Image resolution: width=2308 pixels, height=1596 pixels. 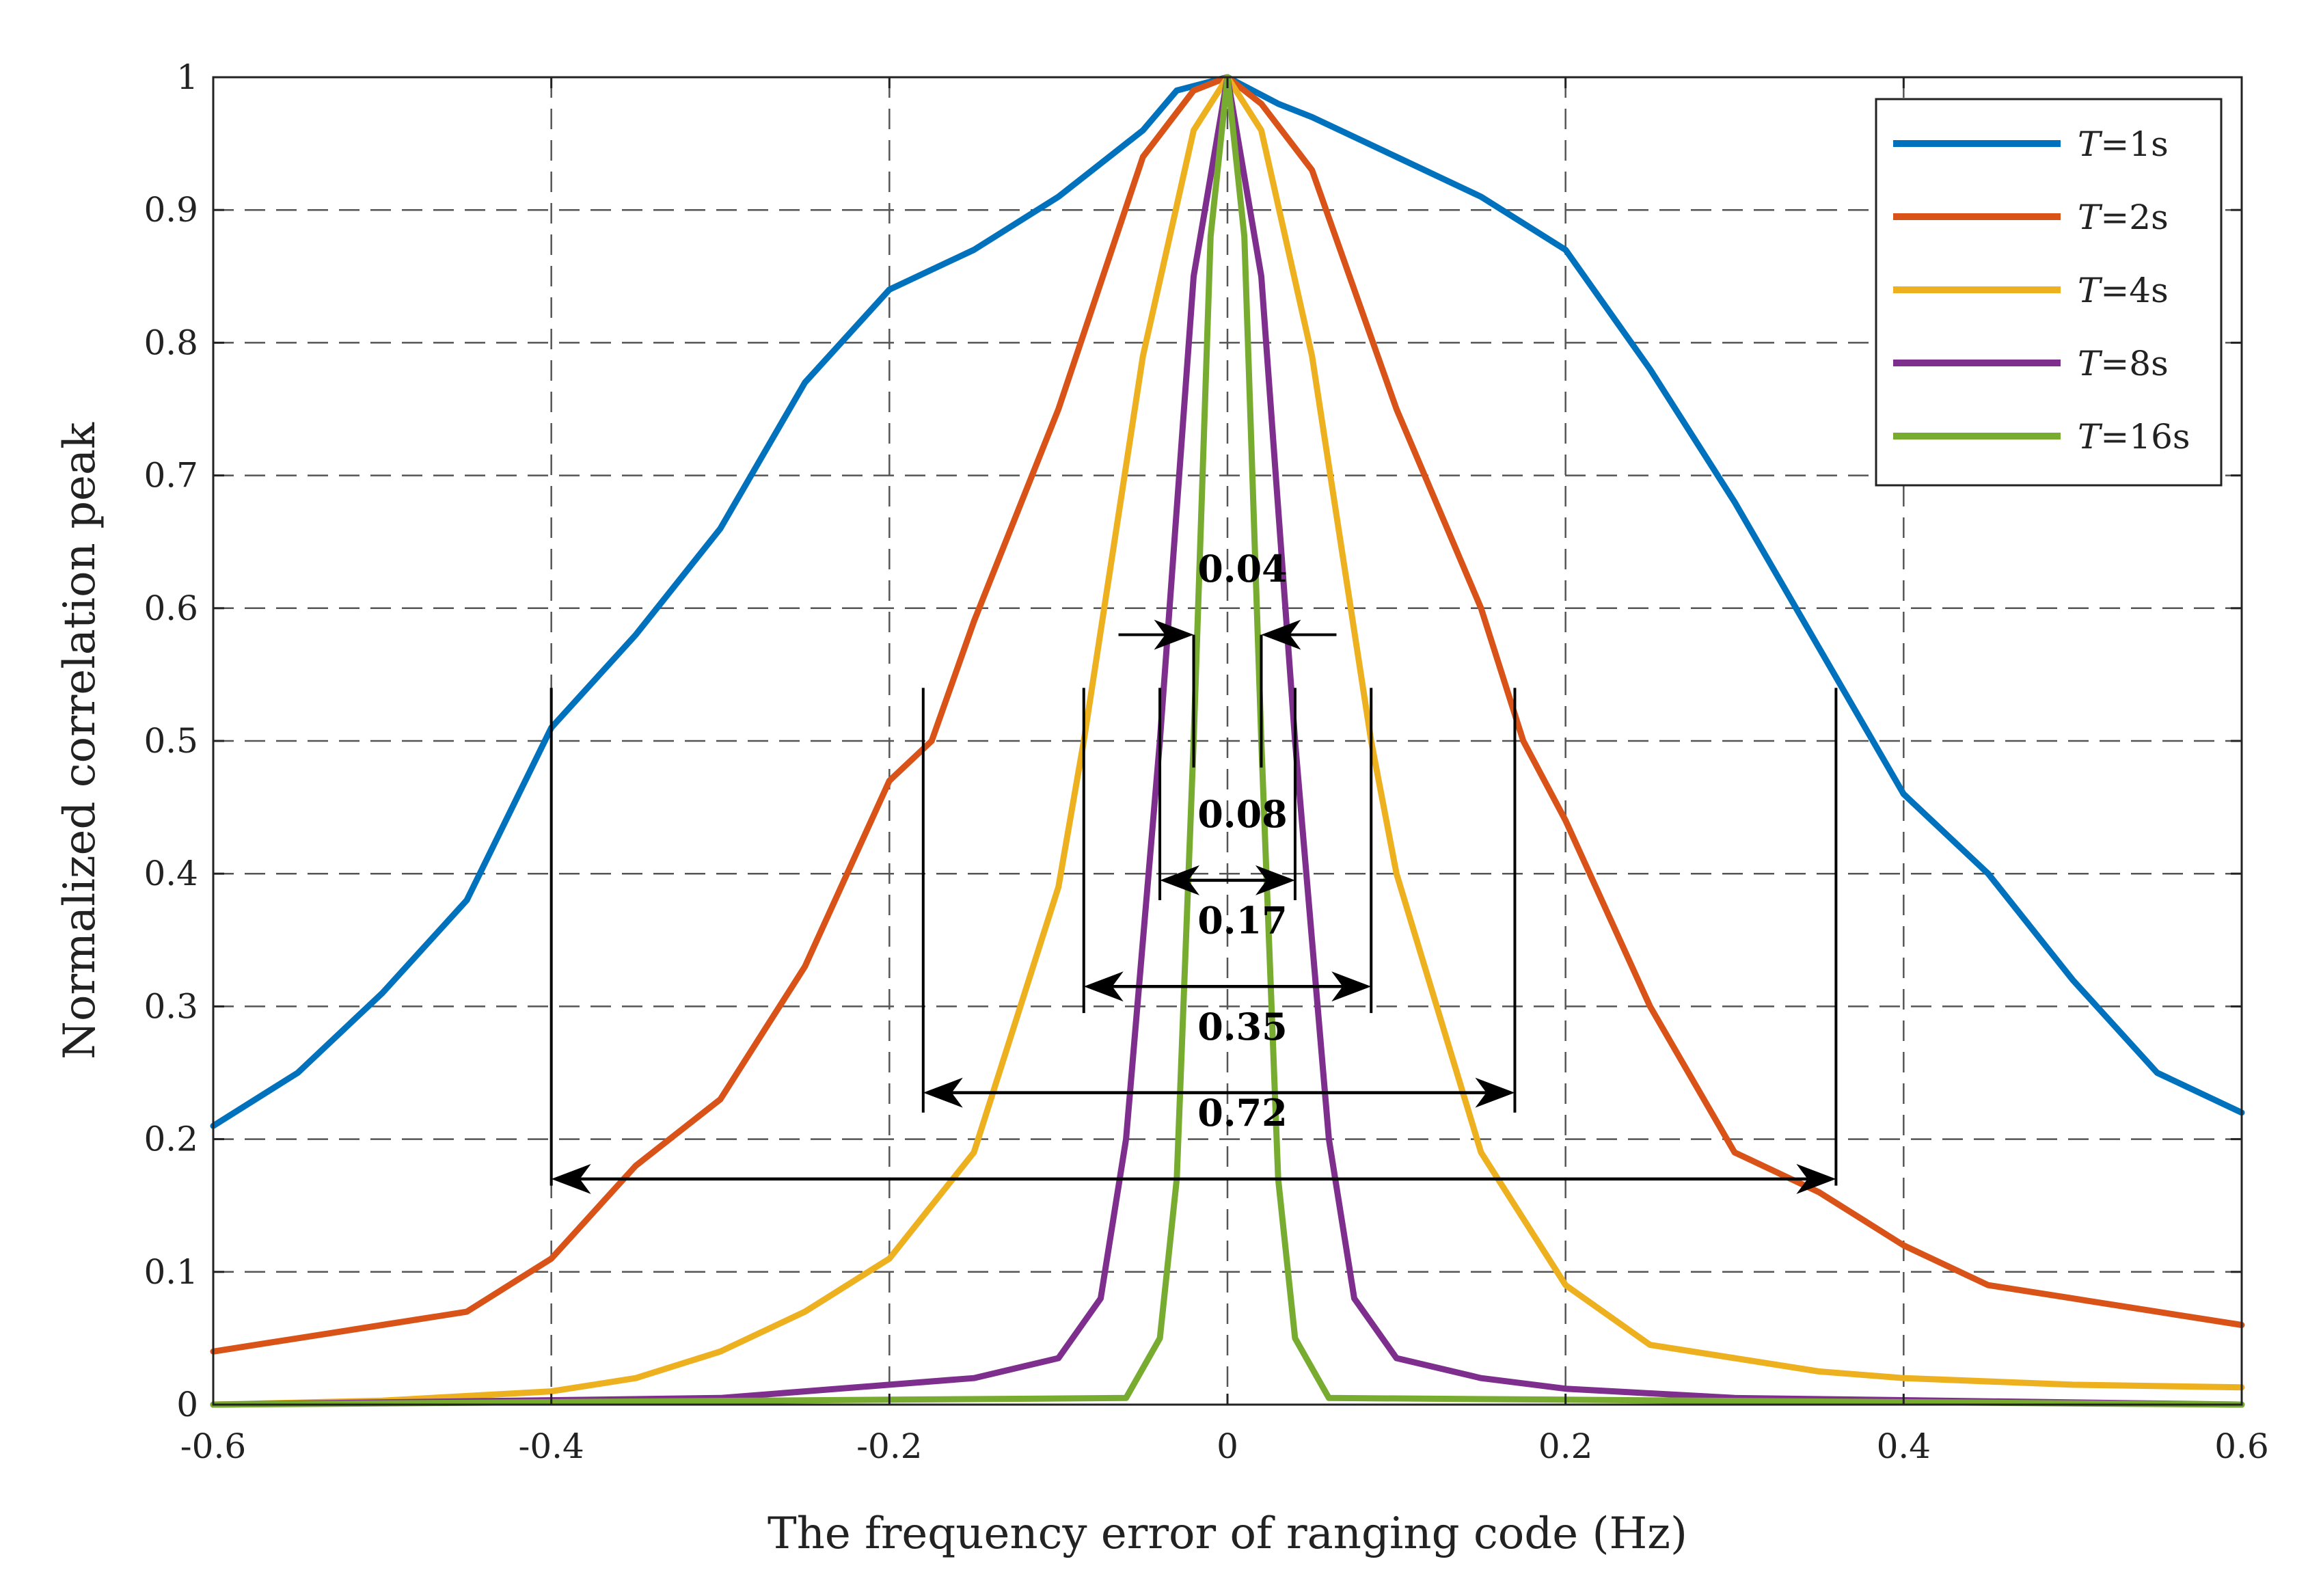 What do you see at coordinates (80, 740) in the screenshot?
I see `y-axis-title: Normalized correlation peak` at bounding box center [80, 740].